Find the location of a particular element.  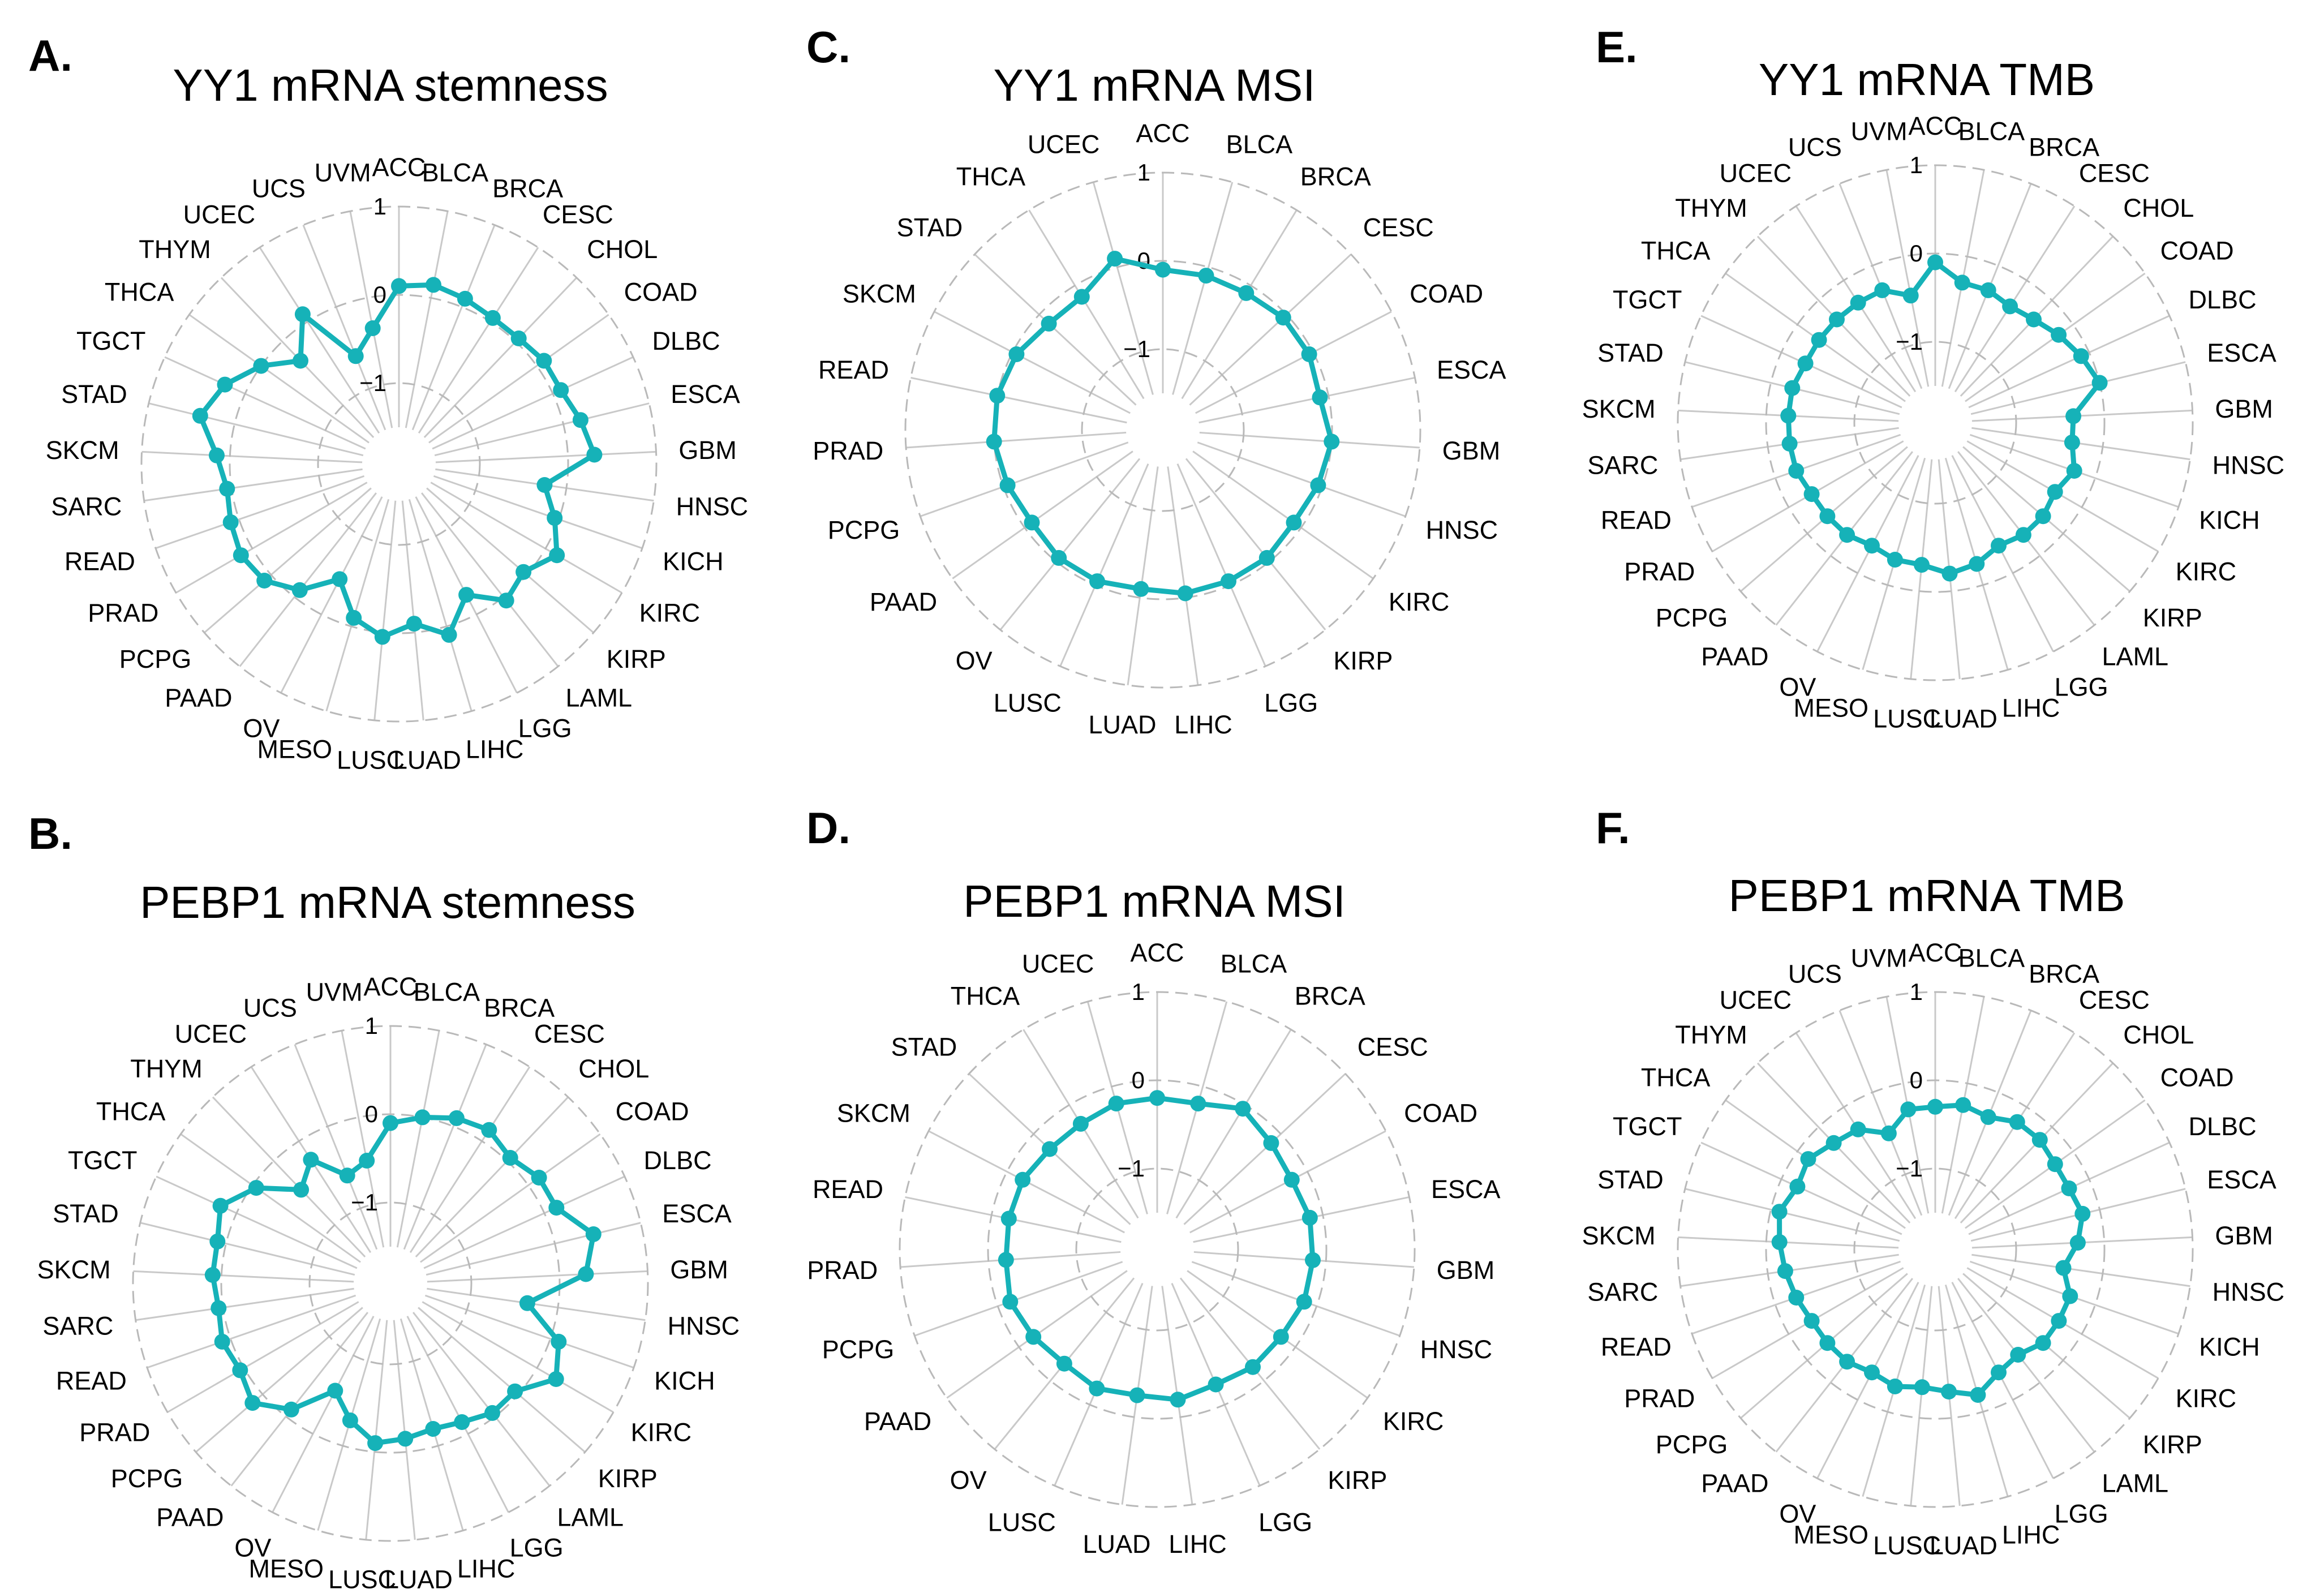

category-label: BLCA is located at coordinates (455, 172).